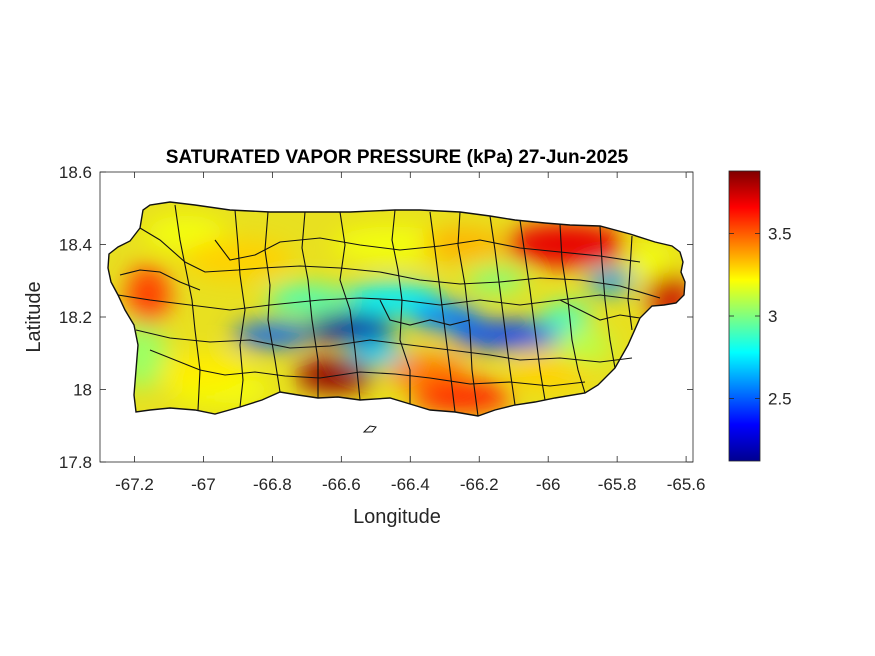  I want to click on x-tick-label: -66.2, so click(479, 484).